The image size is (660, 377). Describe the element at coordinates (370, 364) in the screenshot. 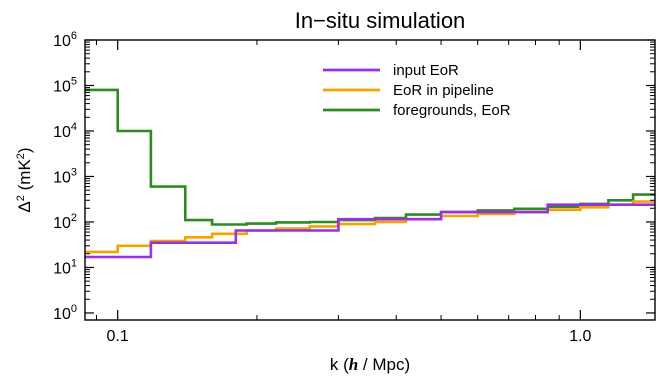

I see `x-axis-label: k (h / Mpc)` at that location.